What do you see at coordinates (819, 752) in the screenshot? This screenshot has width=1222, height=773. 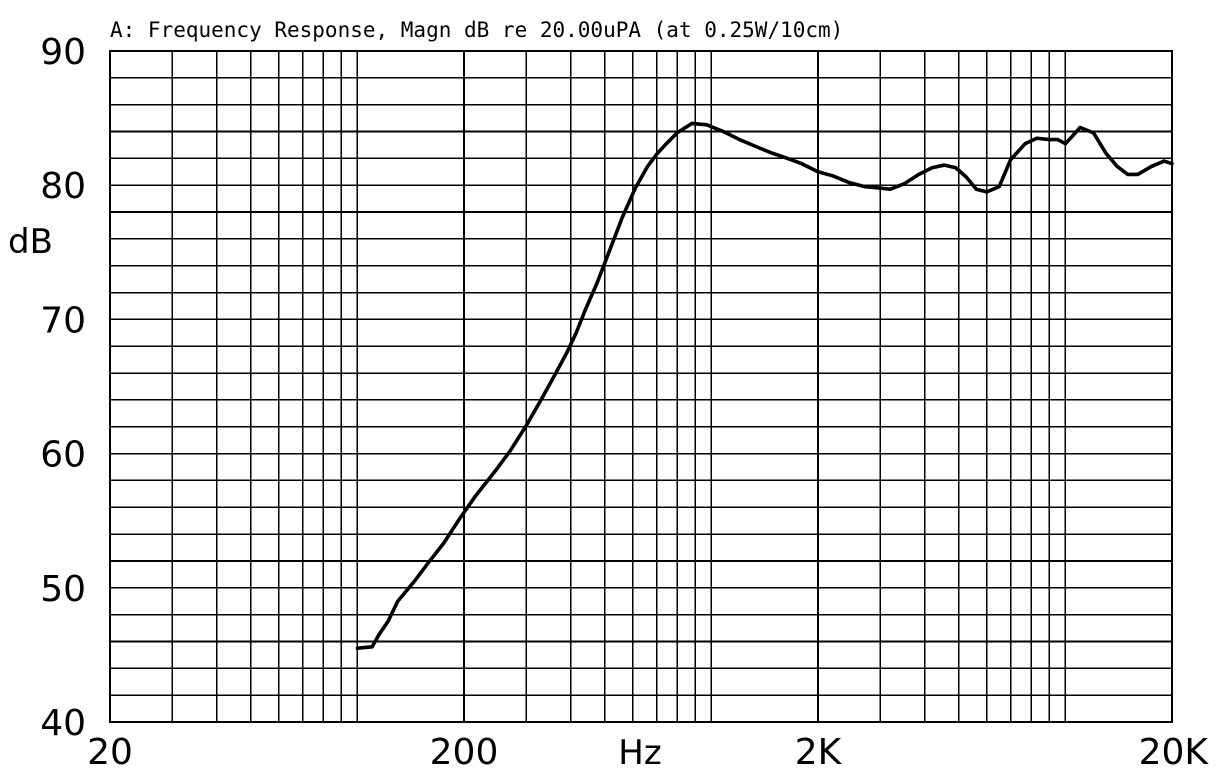 I see `x-tick-label: 2K` at bounding box center [819, 752].